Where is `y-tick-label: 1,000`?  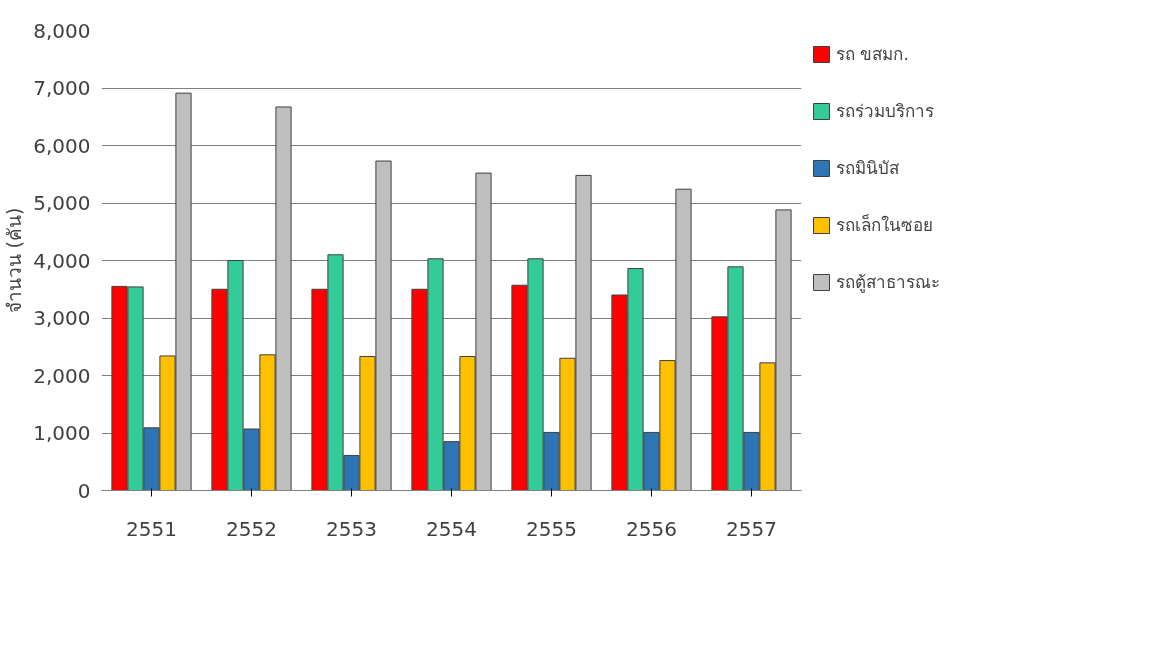
y-tick-label: 1,000 is located at coordinates (62, 433).